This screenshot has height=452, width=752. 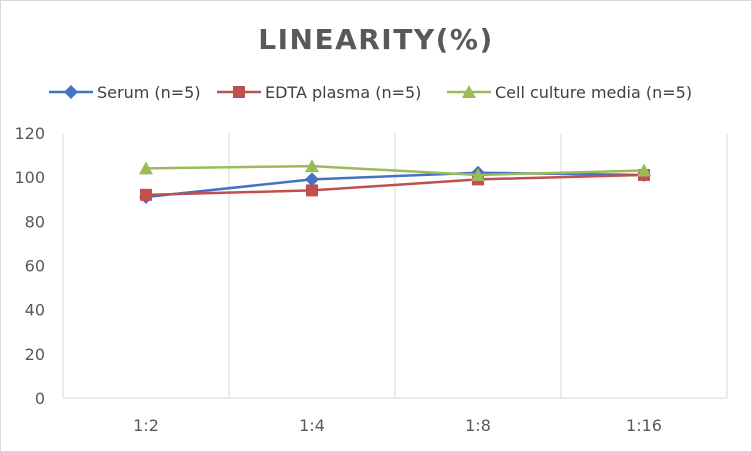 I want to click on chart-title: LINEARITY(%), so click(x=376, y=39).